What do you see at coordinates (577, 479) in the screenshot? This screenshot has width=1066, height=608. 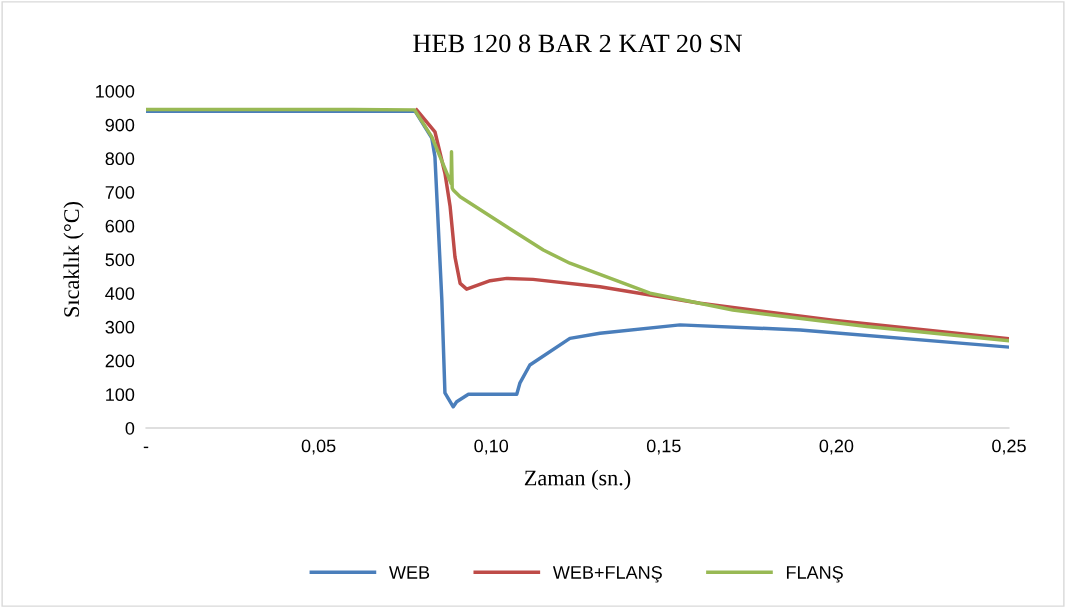 I see `x-axis-title: Zaman (sn.)` at bounding box center [577, 479].